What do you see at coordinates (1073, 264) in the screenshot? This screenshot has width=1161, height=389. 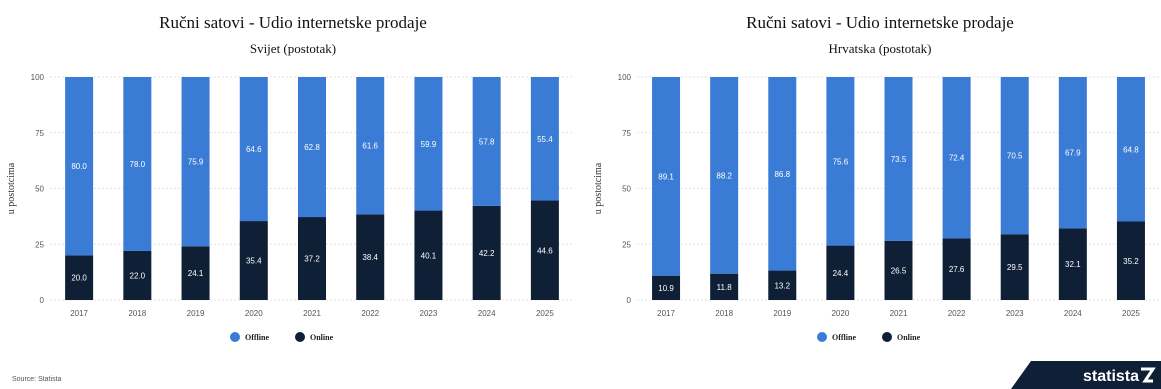 I see `data-label-online: 32.1` at bounding box center [1073, 264].